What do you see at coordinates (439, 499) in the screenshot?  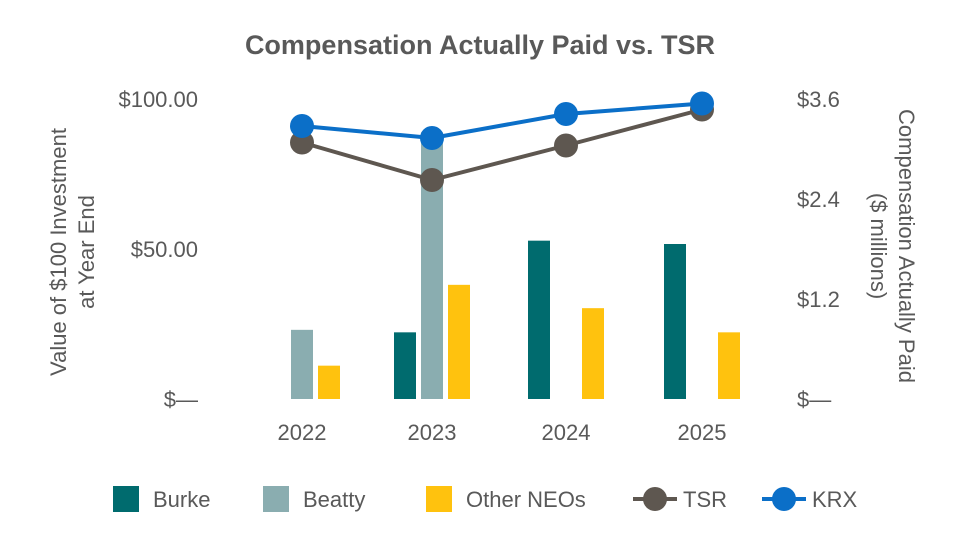 I see `legend-swatch-other-neos` at bounding box center [439, 499].